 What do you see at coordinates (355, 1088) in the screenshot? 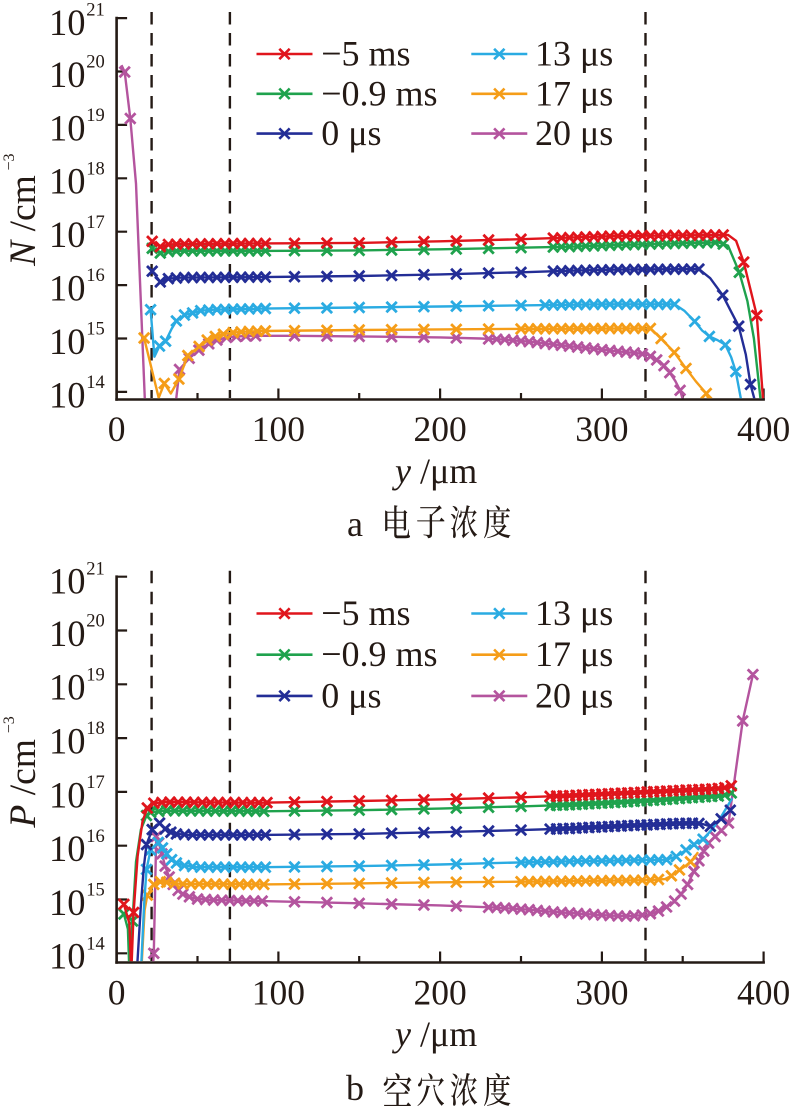
I see `svg-text: b` at bounding box center [355, 1088].